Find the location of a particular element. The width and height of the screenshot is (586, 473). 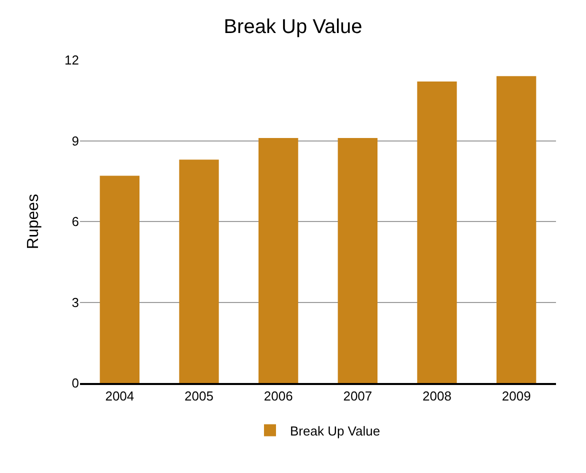

chart-title: Break Up Value is located at coordinates (293, 27).